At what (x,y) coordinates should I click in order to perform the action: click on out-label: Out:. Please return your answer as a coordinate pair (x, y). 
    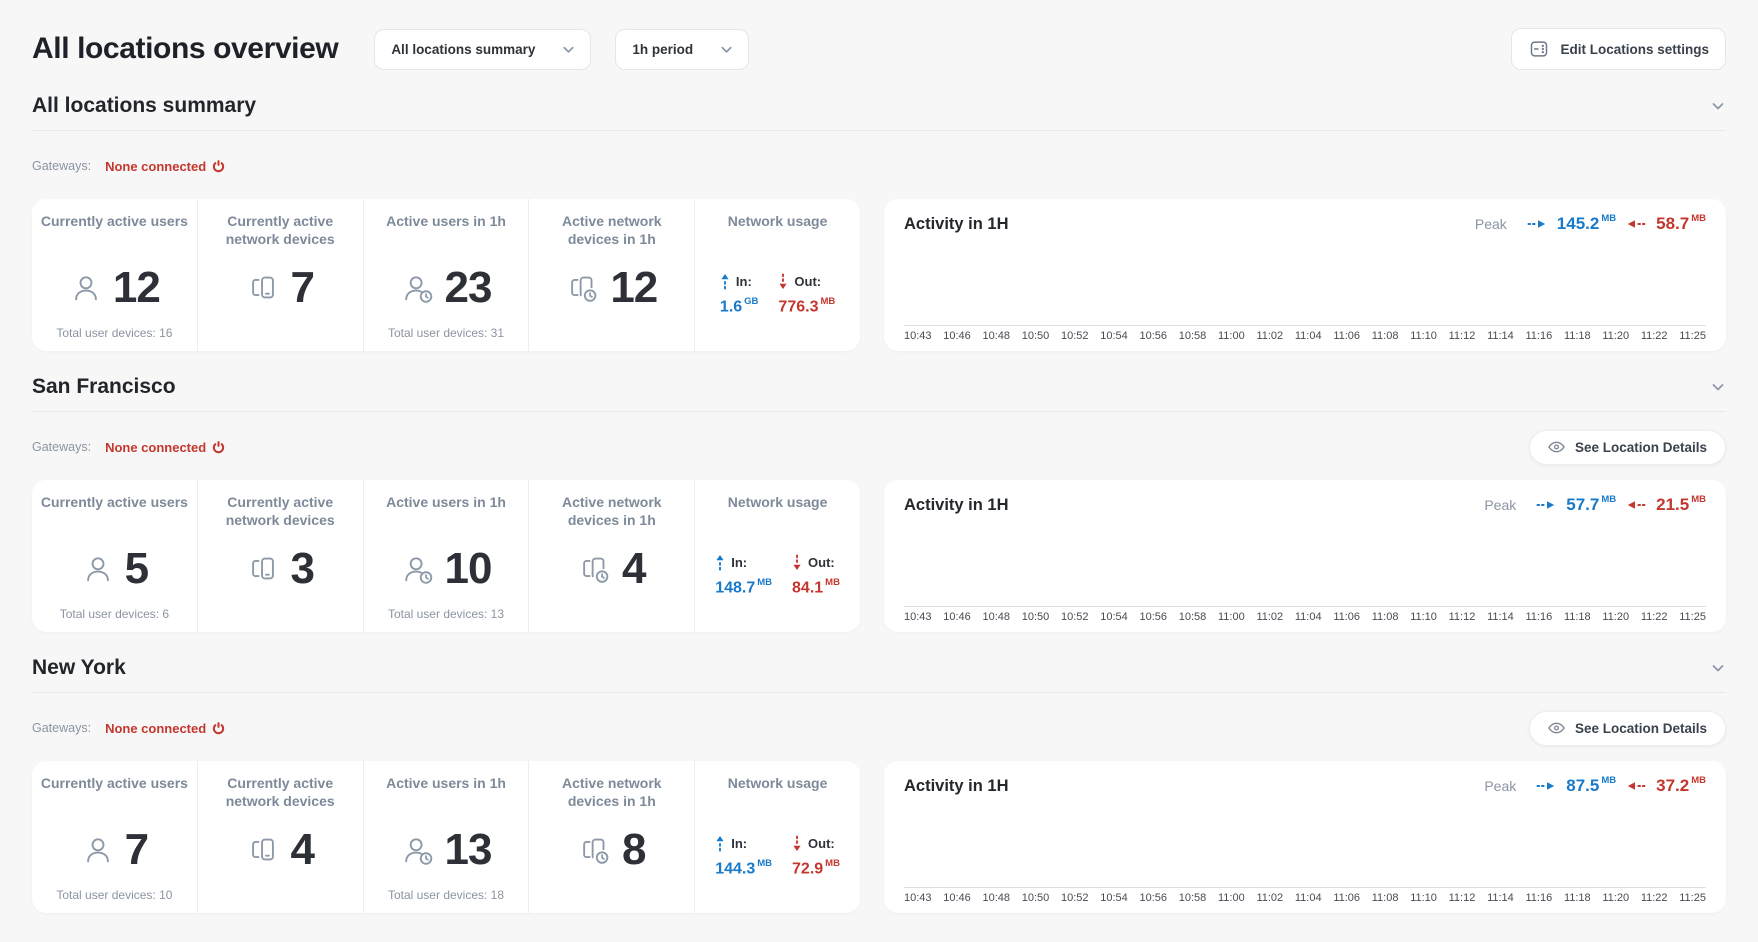
    Looking at the image, I should click on (821, 844).